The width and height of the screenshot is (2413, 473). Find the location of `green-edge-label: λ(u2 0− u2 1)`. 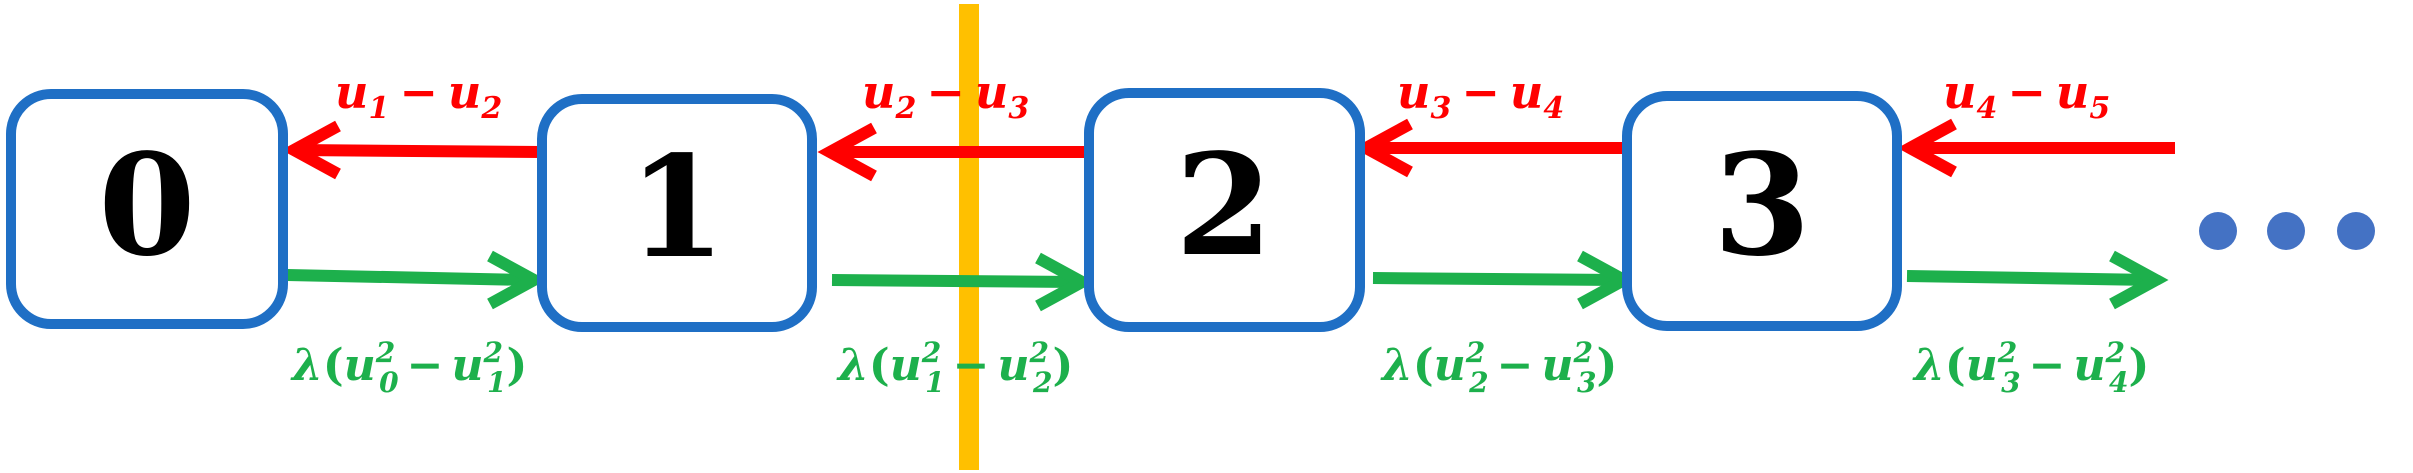

green-edge-label: λ(u2 0− u2 1) is located at coordinates (408, 367).